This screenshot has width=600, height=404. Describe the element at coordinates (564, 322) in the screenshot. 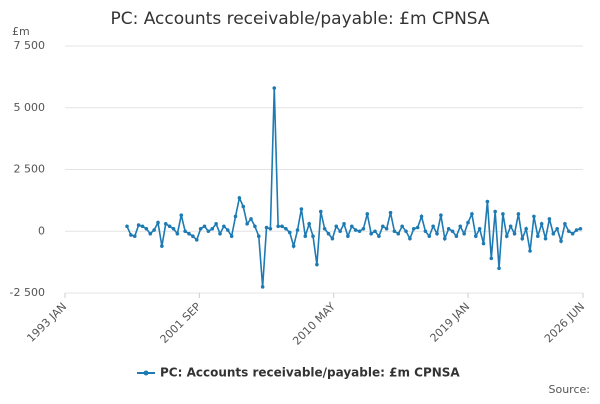

I see `x-tick-label: 2026 JUN` at that location.